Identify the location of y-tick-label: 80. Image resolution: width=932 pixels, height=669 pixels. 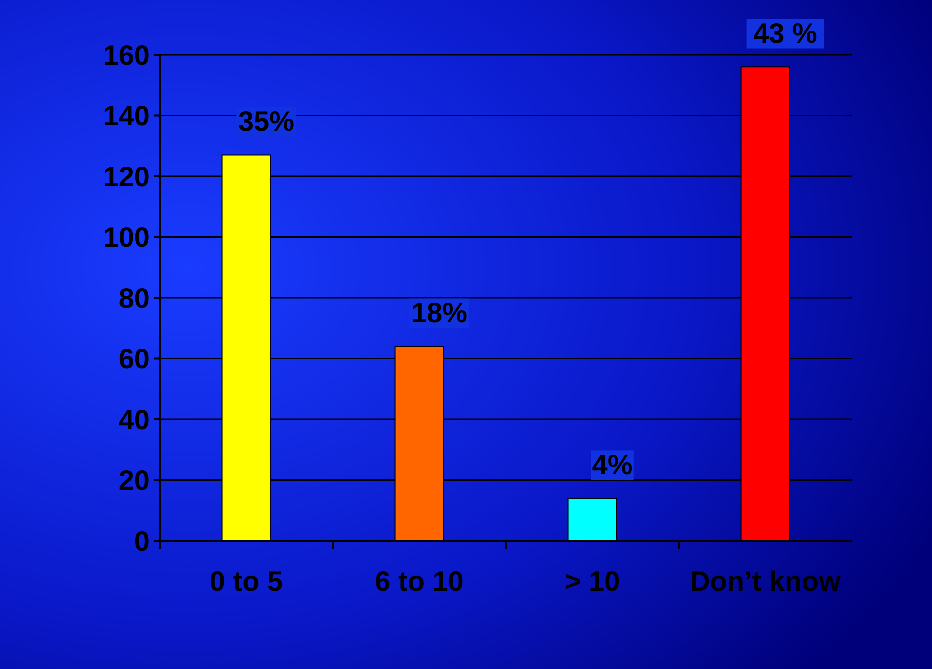
(134, 298).